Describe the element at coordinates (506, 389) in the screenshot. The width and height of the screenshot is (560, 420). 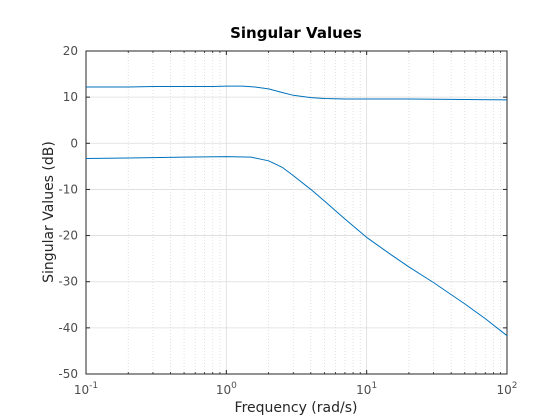
I see `x-tick-label: 10²` at that location.